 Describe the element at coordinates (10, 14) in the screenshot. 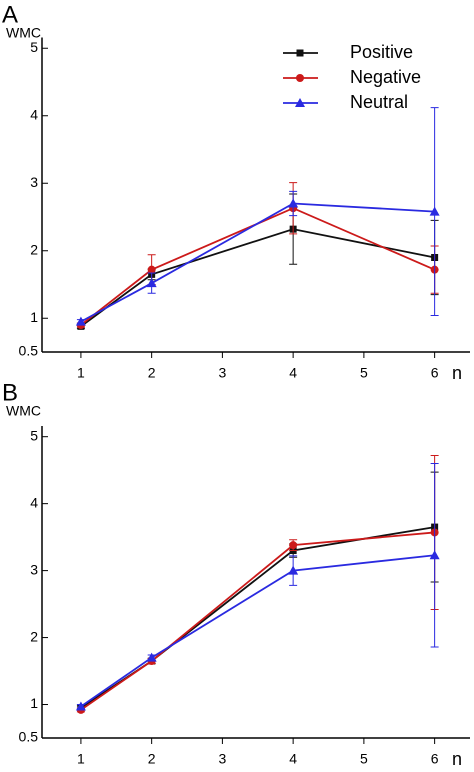

I see `panel-label: A` at that location.